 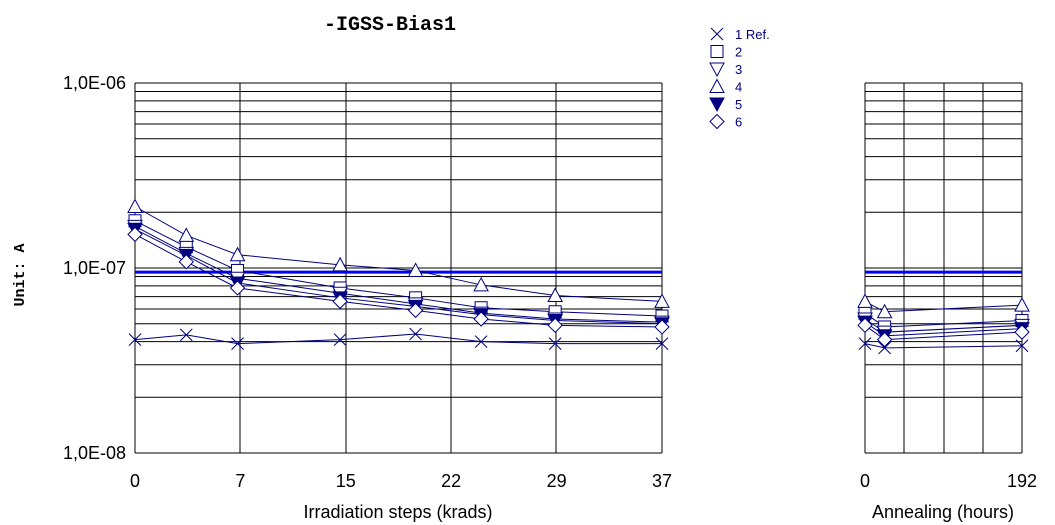 What do you see at coordinates (94, 83) in the screenshot?
I see `y-tick-label: 1,0E-06` at bounding box center [94, 83].